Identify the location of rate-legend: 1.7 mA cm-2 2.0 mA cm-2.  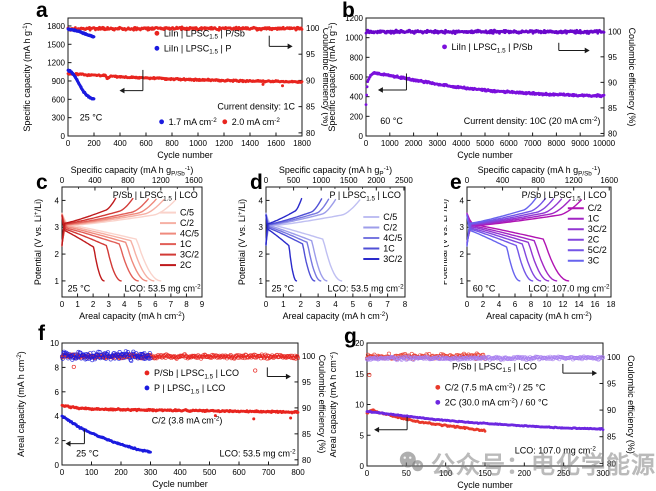
(219, 122).